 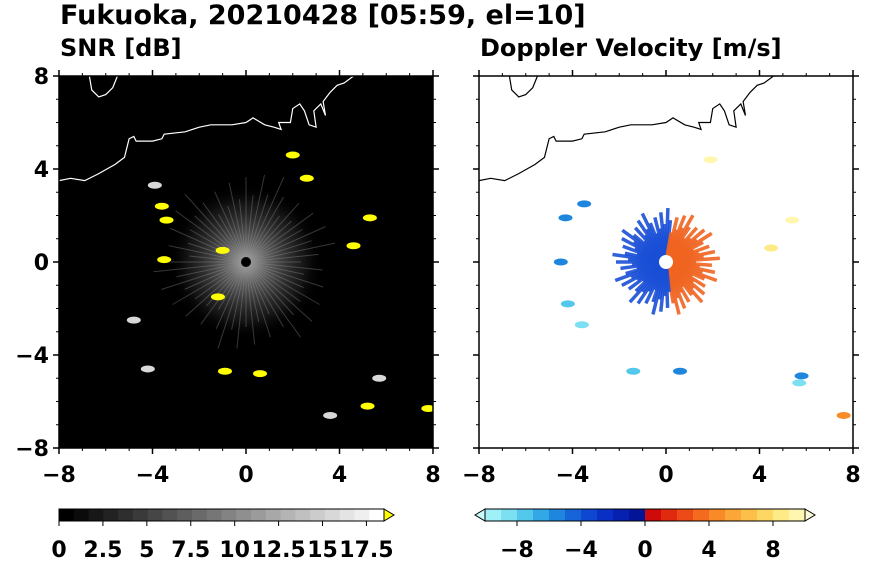 I want to click on radar-center-gap, so click(x=666, y=262).